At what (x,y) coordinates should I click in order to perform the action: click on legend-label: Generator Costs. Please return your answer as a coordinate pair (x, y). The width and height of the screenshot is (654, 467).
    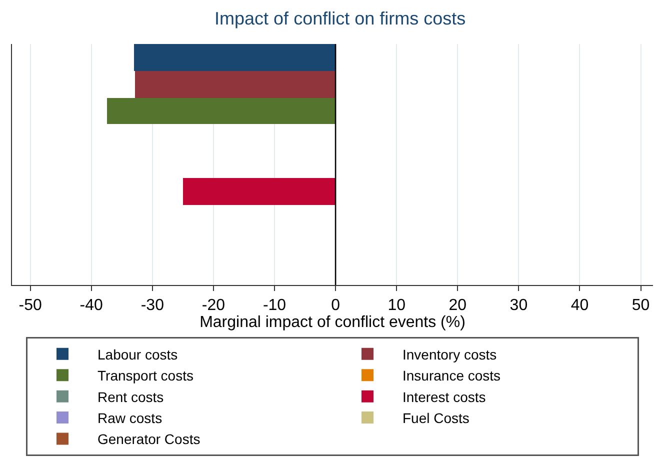
    Looking at the image, I should click on (149, 439).